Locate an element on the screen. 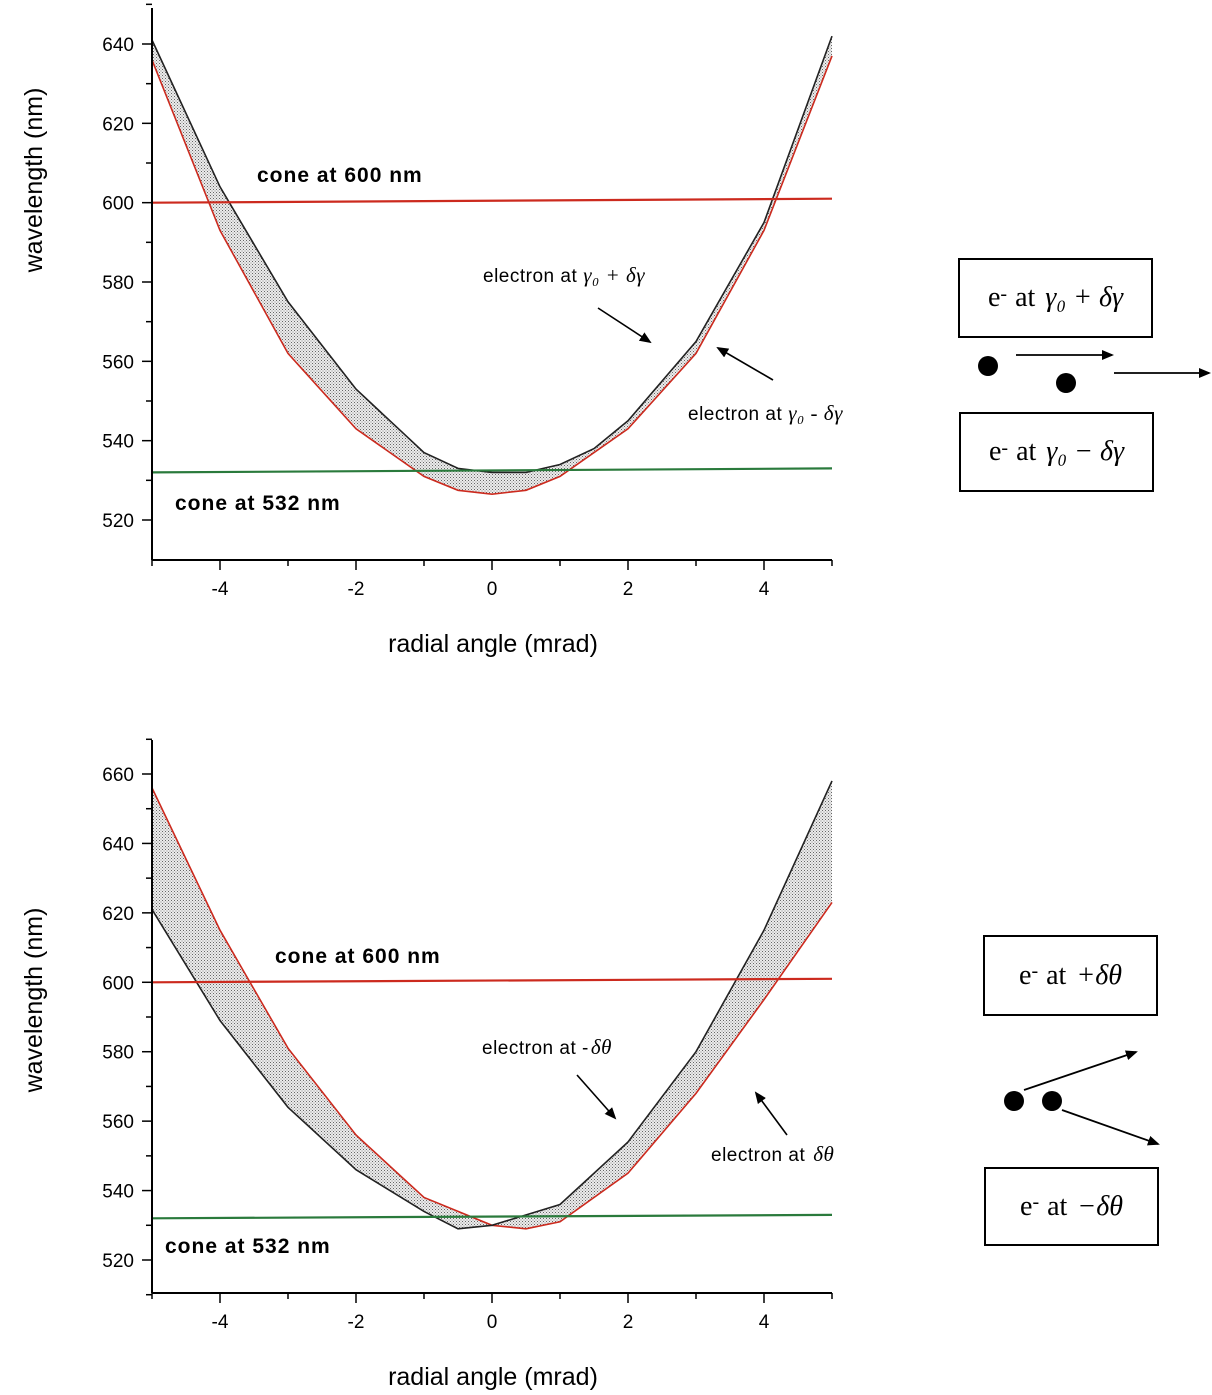  legend-box-gamma-minus: e - at γ₀ − δγ is located at coordinates (1056, 452).